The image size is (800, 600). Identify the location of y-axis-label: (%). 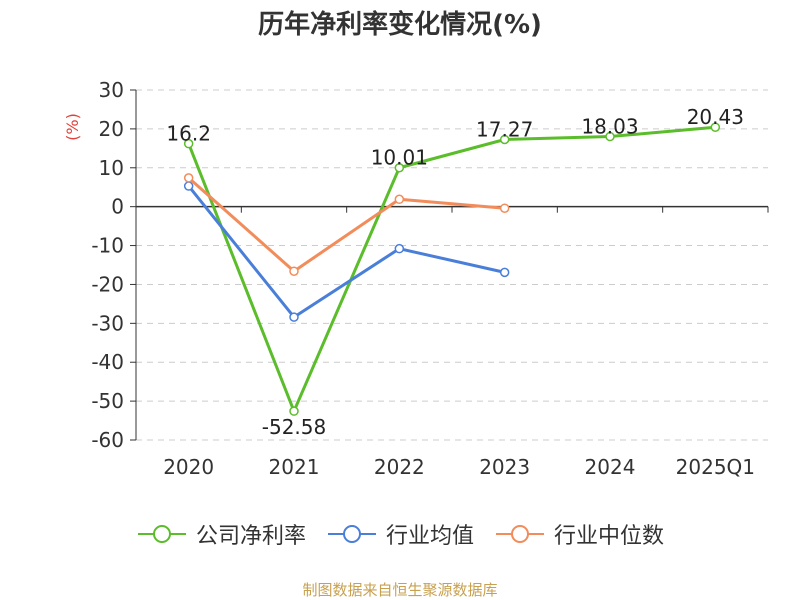
(72, 127).